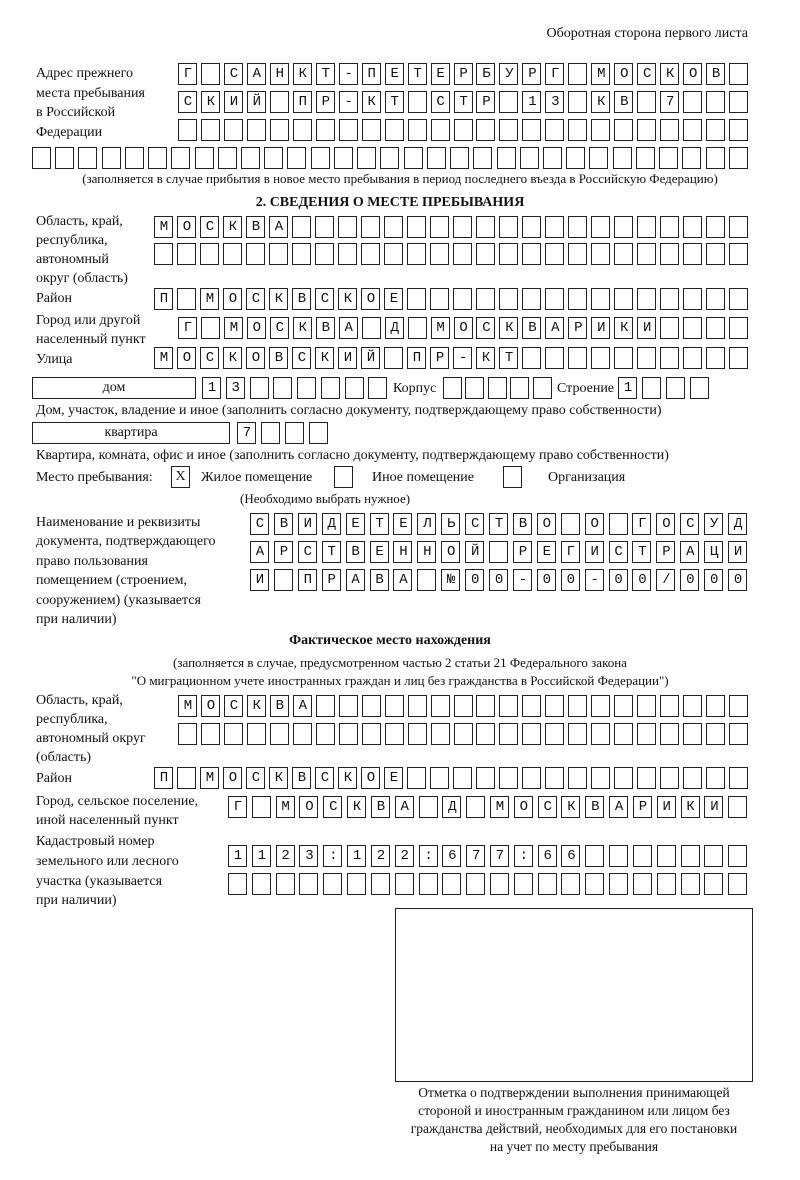  I want to click on korpus-row-cell, so click(452, 388).